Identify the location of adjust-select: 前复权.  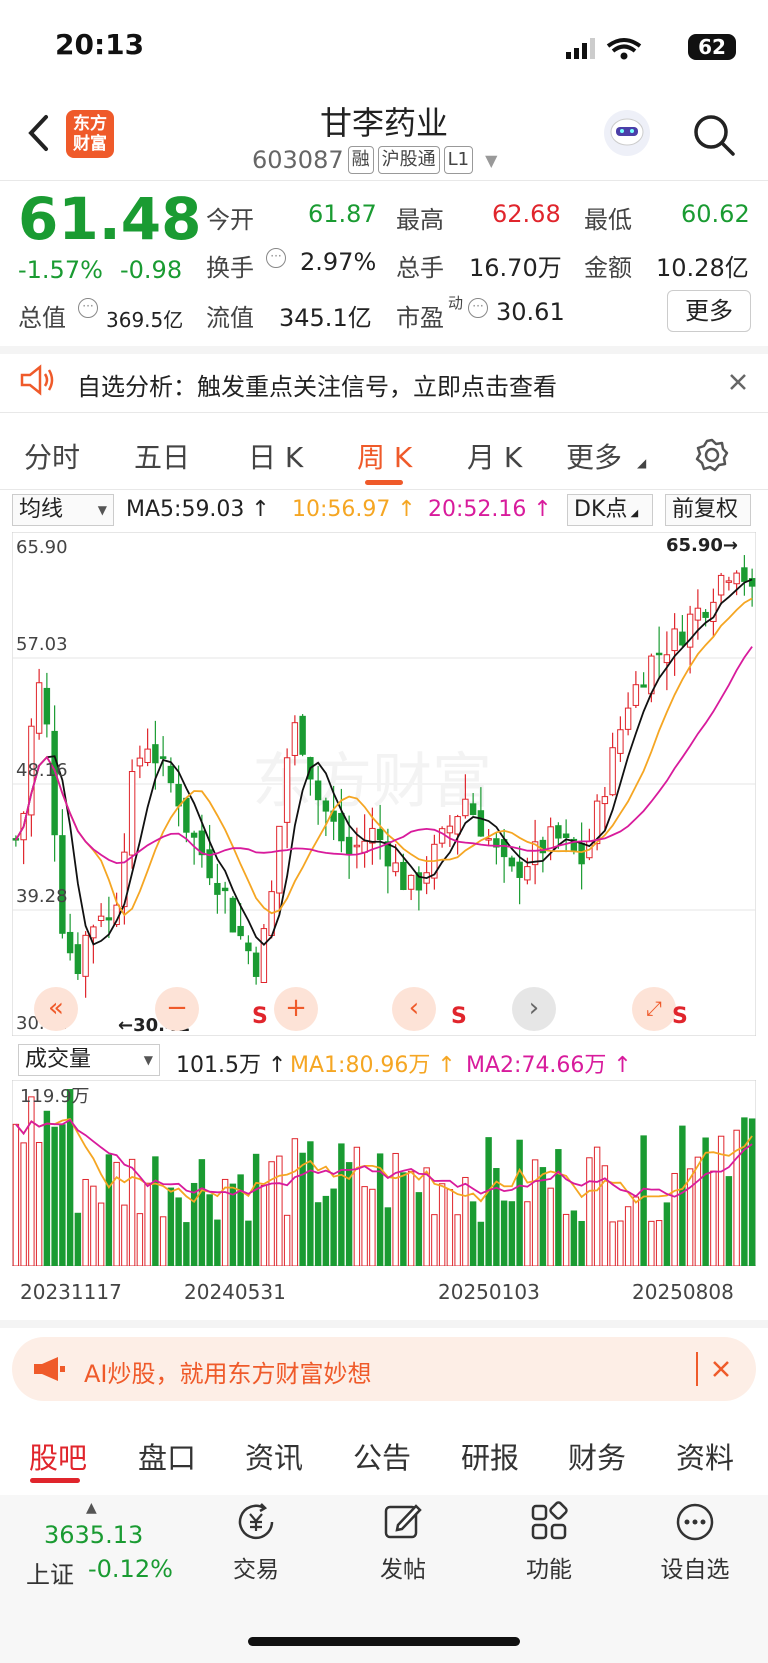
(708, 510).